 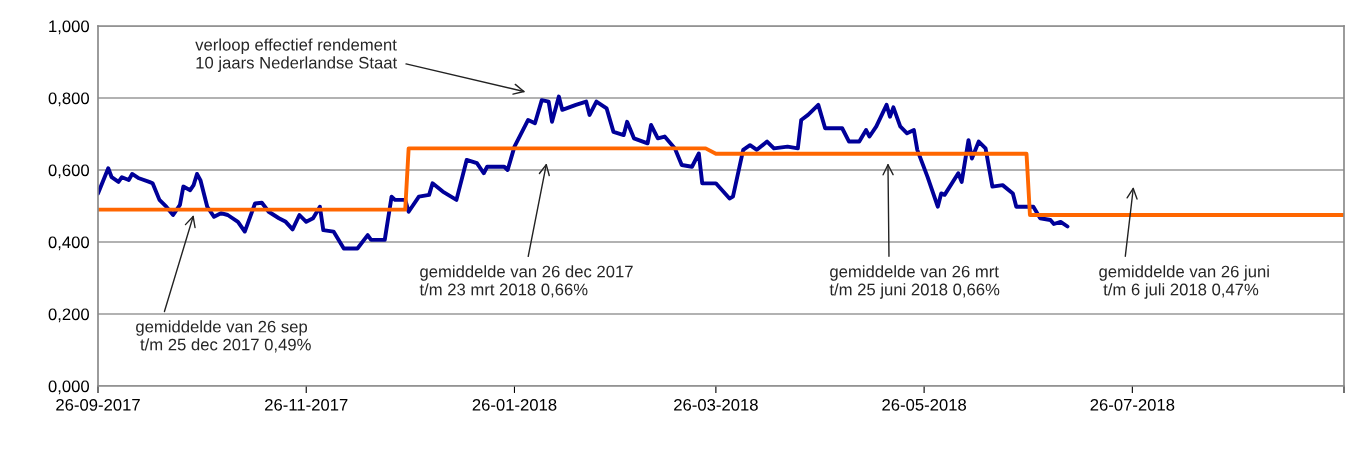 What do you see at coordinates (296, 55) in the screenshot?
I see `annotation: verloop effectief rendement 10 jaars Nederlandse Staat` at bounding box center [296, 55].